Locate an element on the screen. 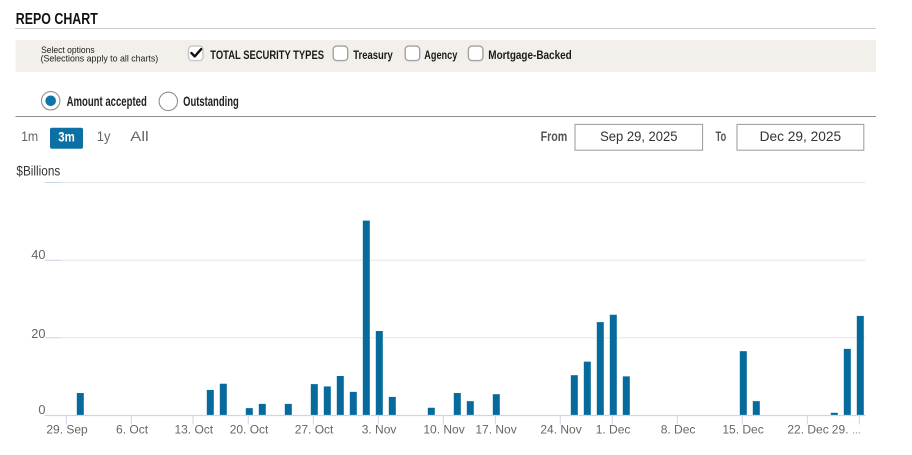 The height and width of the screenshot is (455, 912). svg-text:(Selections apply to all chart: (Selections apply to all charts) is located at coordinates (100, 59).